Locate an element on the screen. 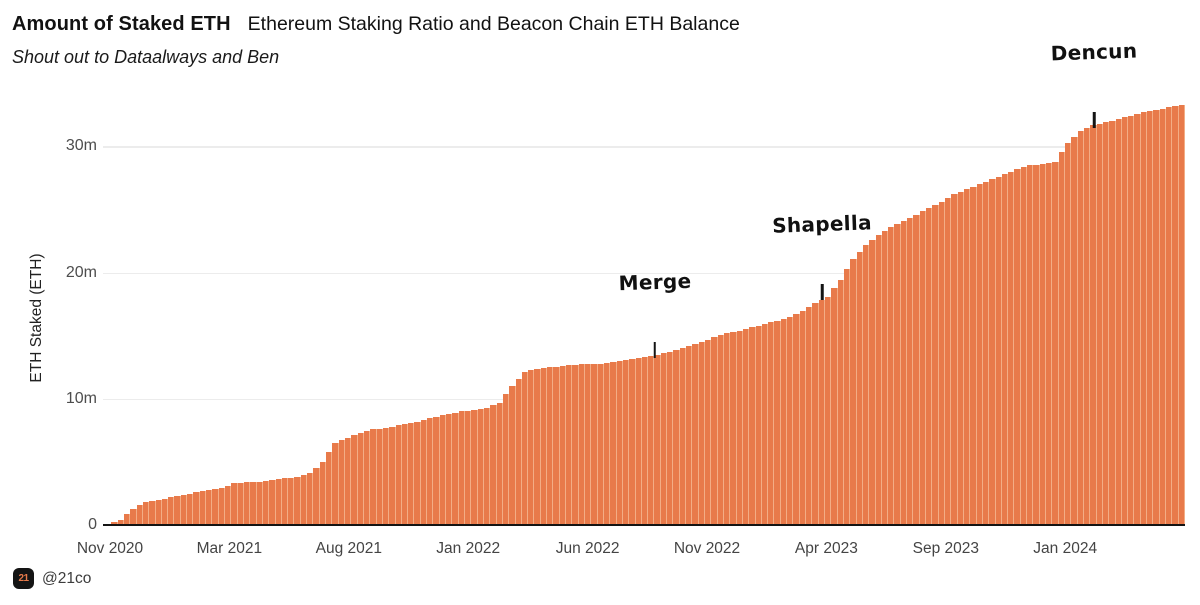  y-axis-title: ETH Staked (ETH) is located at coordinates (36, 318).